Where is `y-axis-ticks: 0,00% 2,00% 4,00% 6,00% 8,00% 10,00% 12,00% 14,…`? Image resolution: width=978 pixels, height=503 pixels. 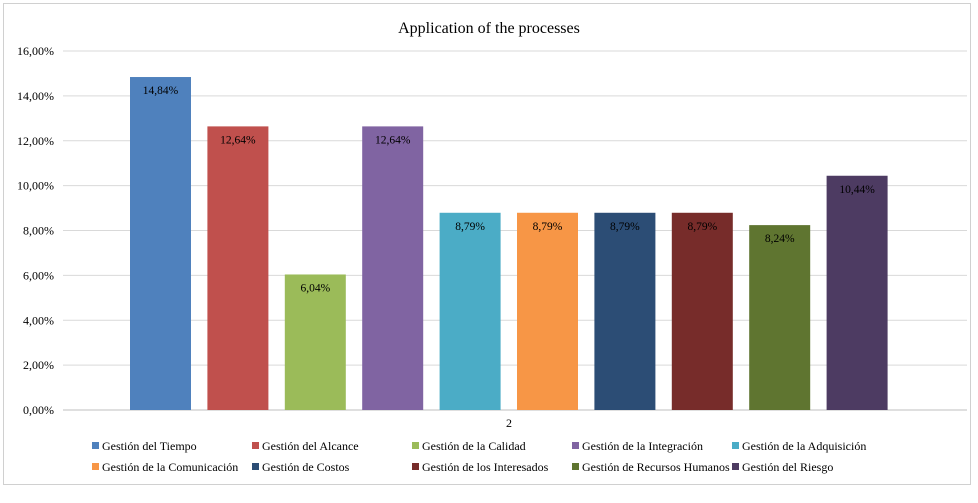
y-axis-ticks: 0,00% 2,00% 4,00% 6,00% 8,00% 10,00% 12,00% 14,… is located at coordinates (35, 230).